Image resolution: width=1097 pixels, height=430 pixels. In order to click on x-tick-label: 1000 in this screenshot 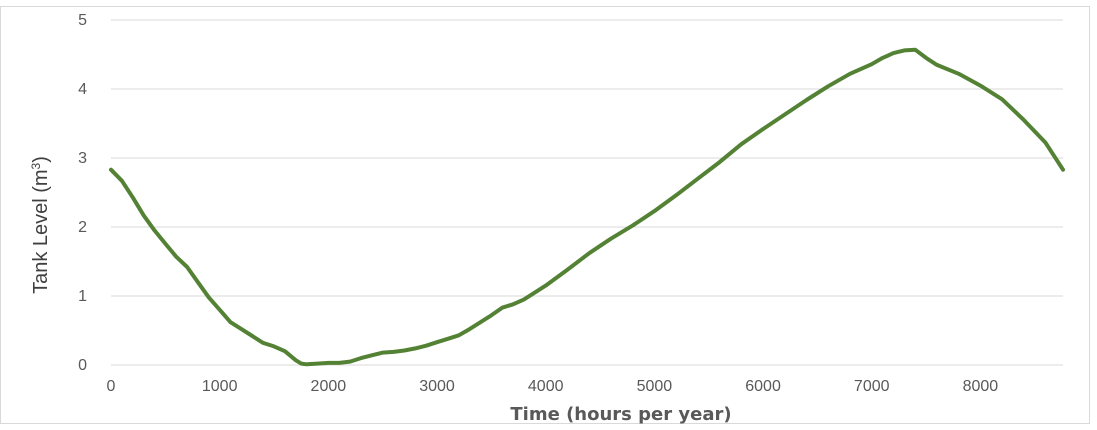, I will do `click(220, 386)`.